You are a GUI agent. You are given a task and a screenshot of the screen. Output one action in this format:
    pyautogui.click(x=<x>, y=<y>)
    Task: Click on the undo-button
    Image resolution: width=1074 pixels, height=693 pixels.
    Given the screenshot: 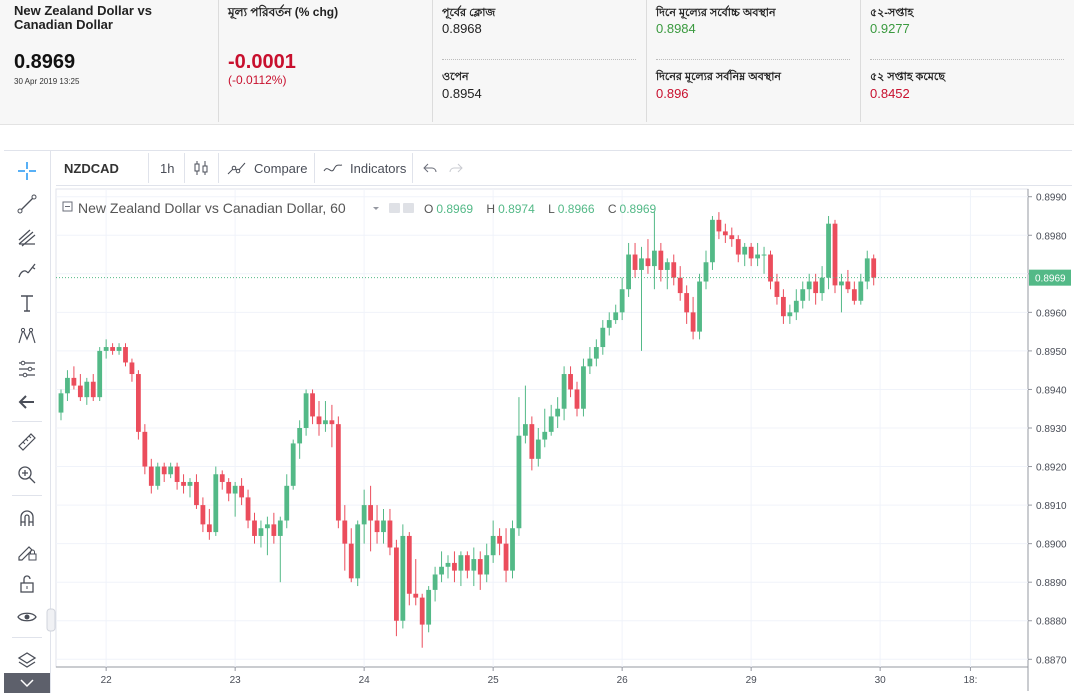 What is the action you would take?
    pyautogui.click(x=430, y=168)
    